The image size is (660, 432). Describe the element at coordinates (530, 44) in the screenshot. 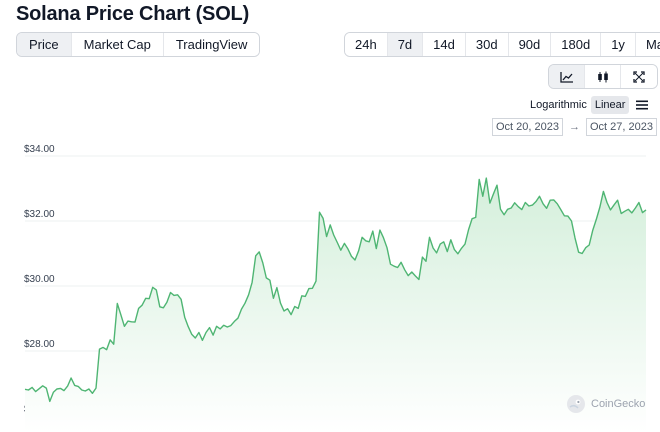

I see `range-90d-button: 90d` at that location.